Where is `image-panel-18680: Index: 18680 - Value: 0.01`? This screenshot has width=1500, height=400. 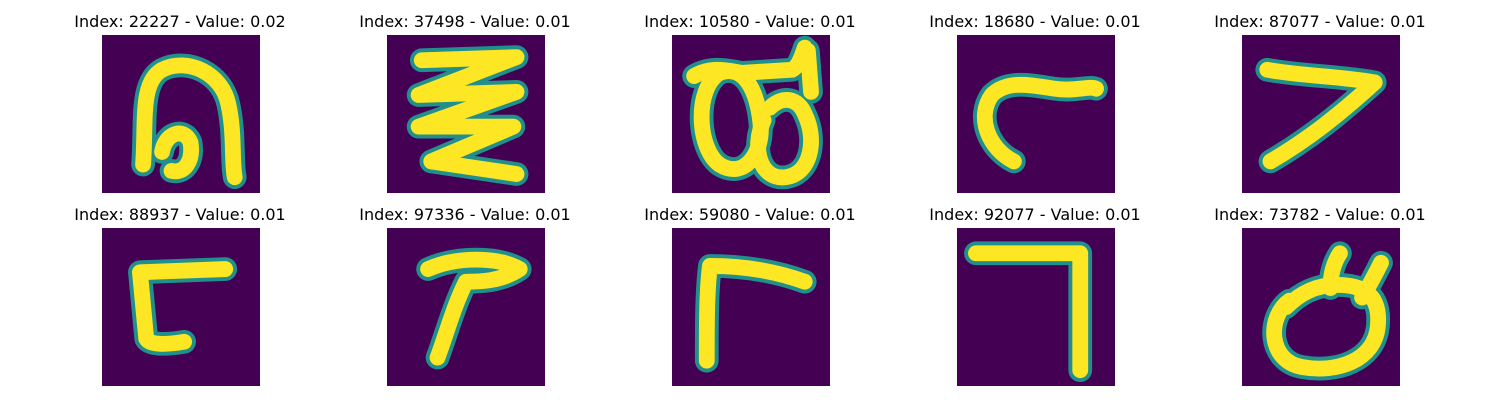
image-panel-18680: Index: 18680 - Value: 0.01 is located at coordinates (1035, 101).